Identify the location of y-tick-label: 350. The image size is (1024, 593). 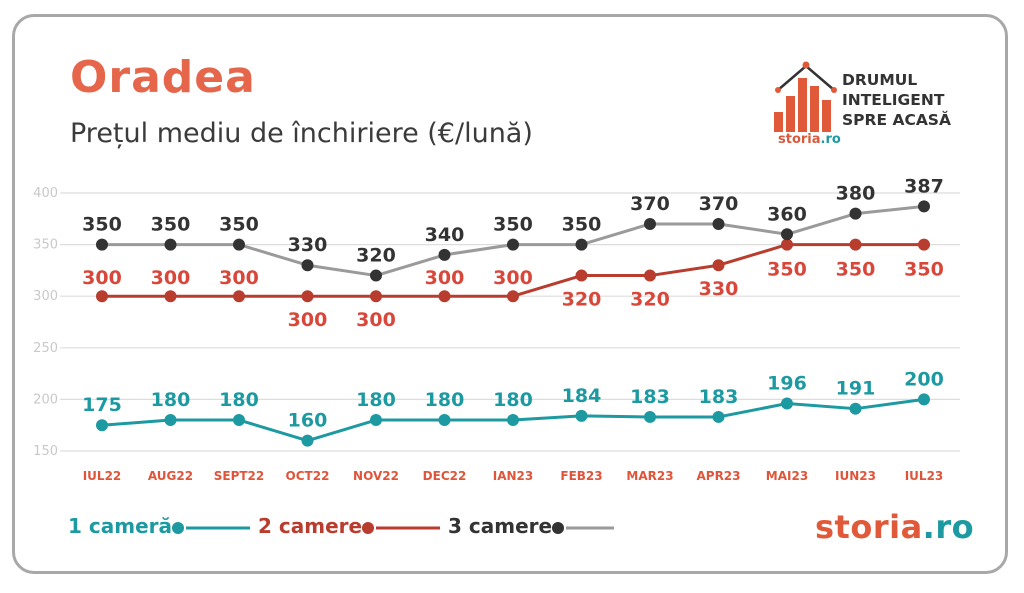
(45, 245).